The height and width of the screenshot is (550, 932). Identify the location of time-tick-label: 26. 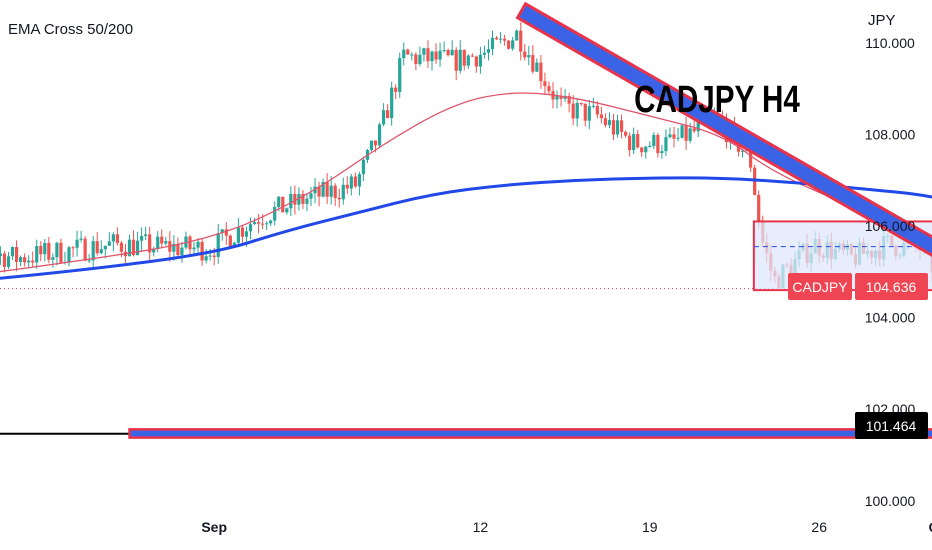
(819, 527).